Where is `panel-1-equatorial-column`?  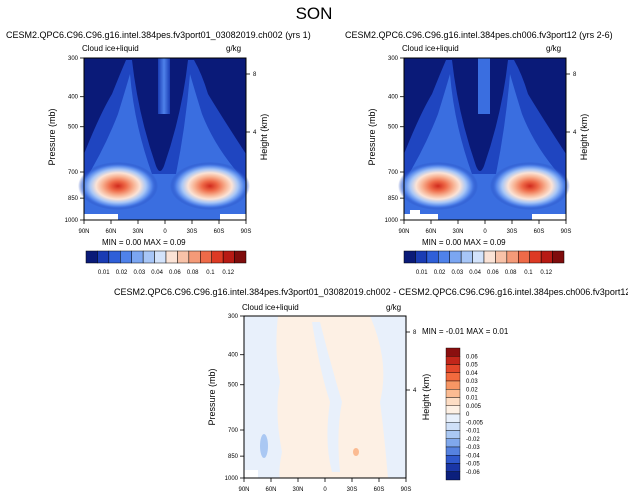
panel-1-equatorial-column is located at coordinates (164, 86).